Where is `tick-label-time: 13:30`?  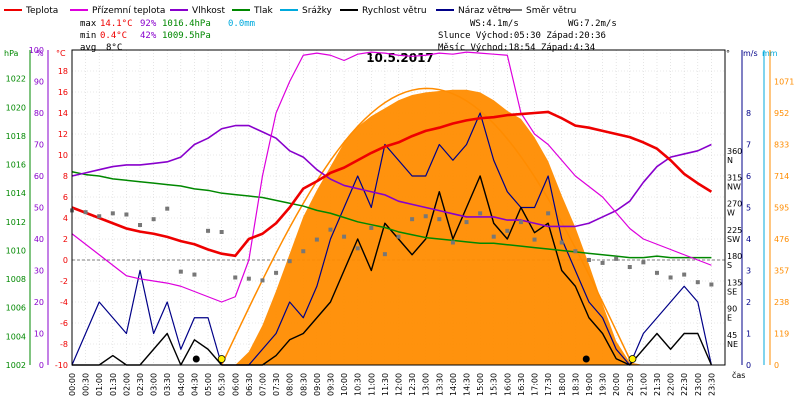 tick-label-time: 13:30 is located at coordinates (439, 384).